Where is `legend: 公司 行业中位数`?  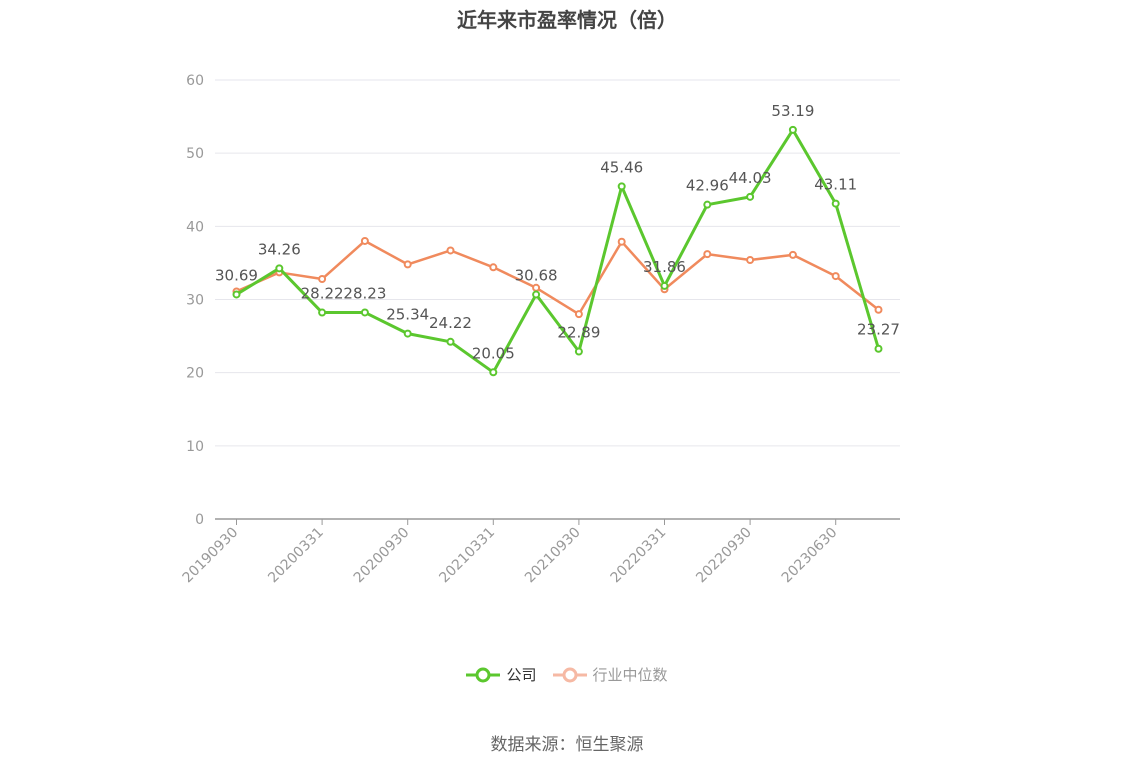 legend: 公司 行业中位数 is located at coordinates (567, 674).